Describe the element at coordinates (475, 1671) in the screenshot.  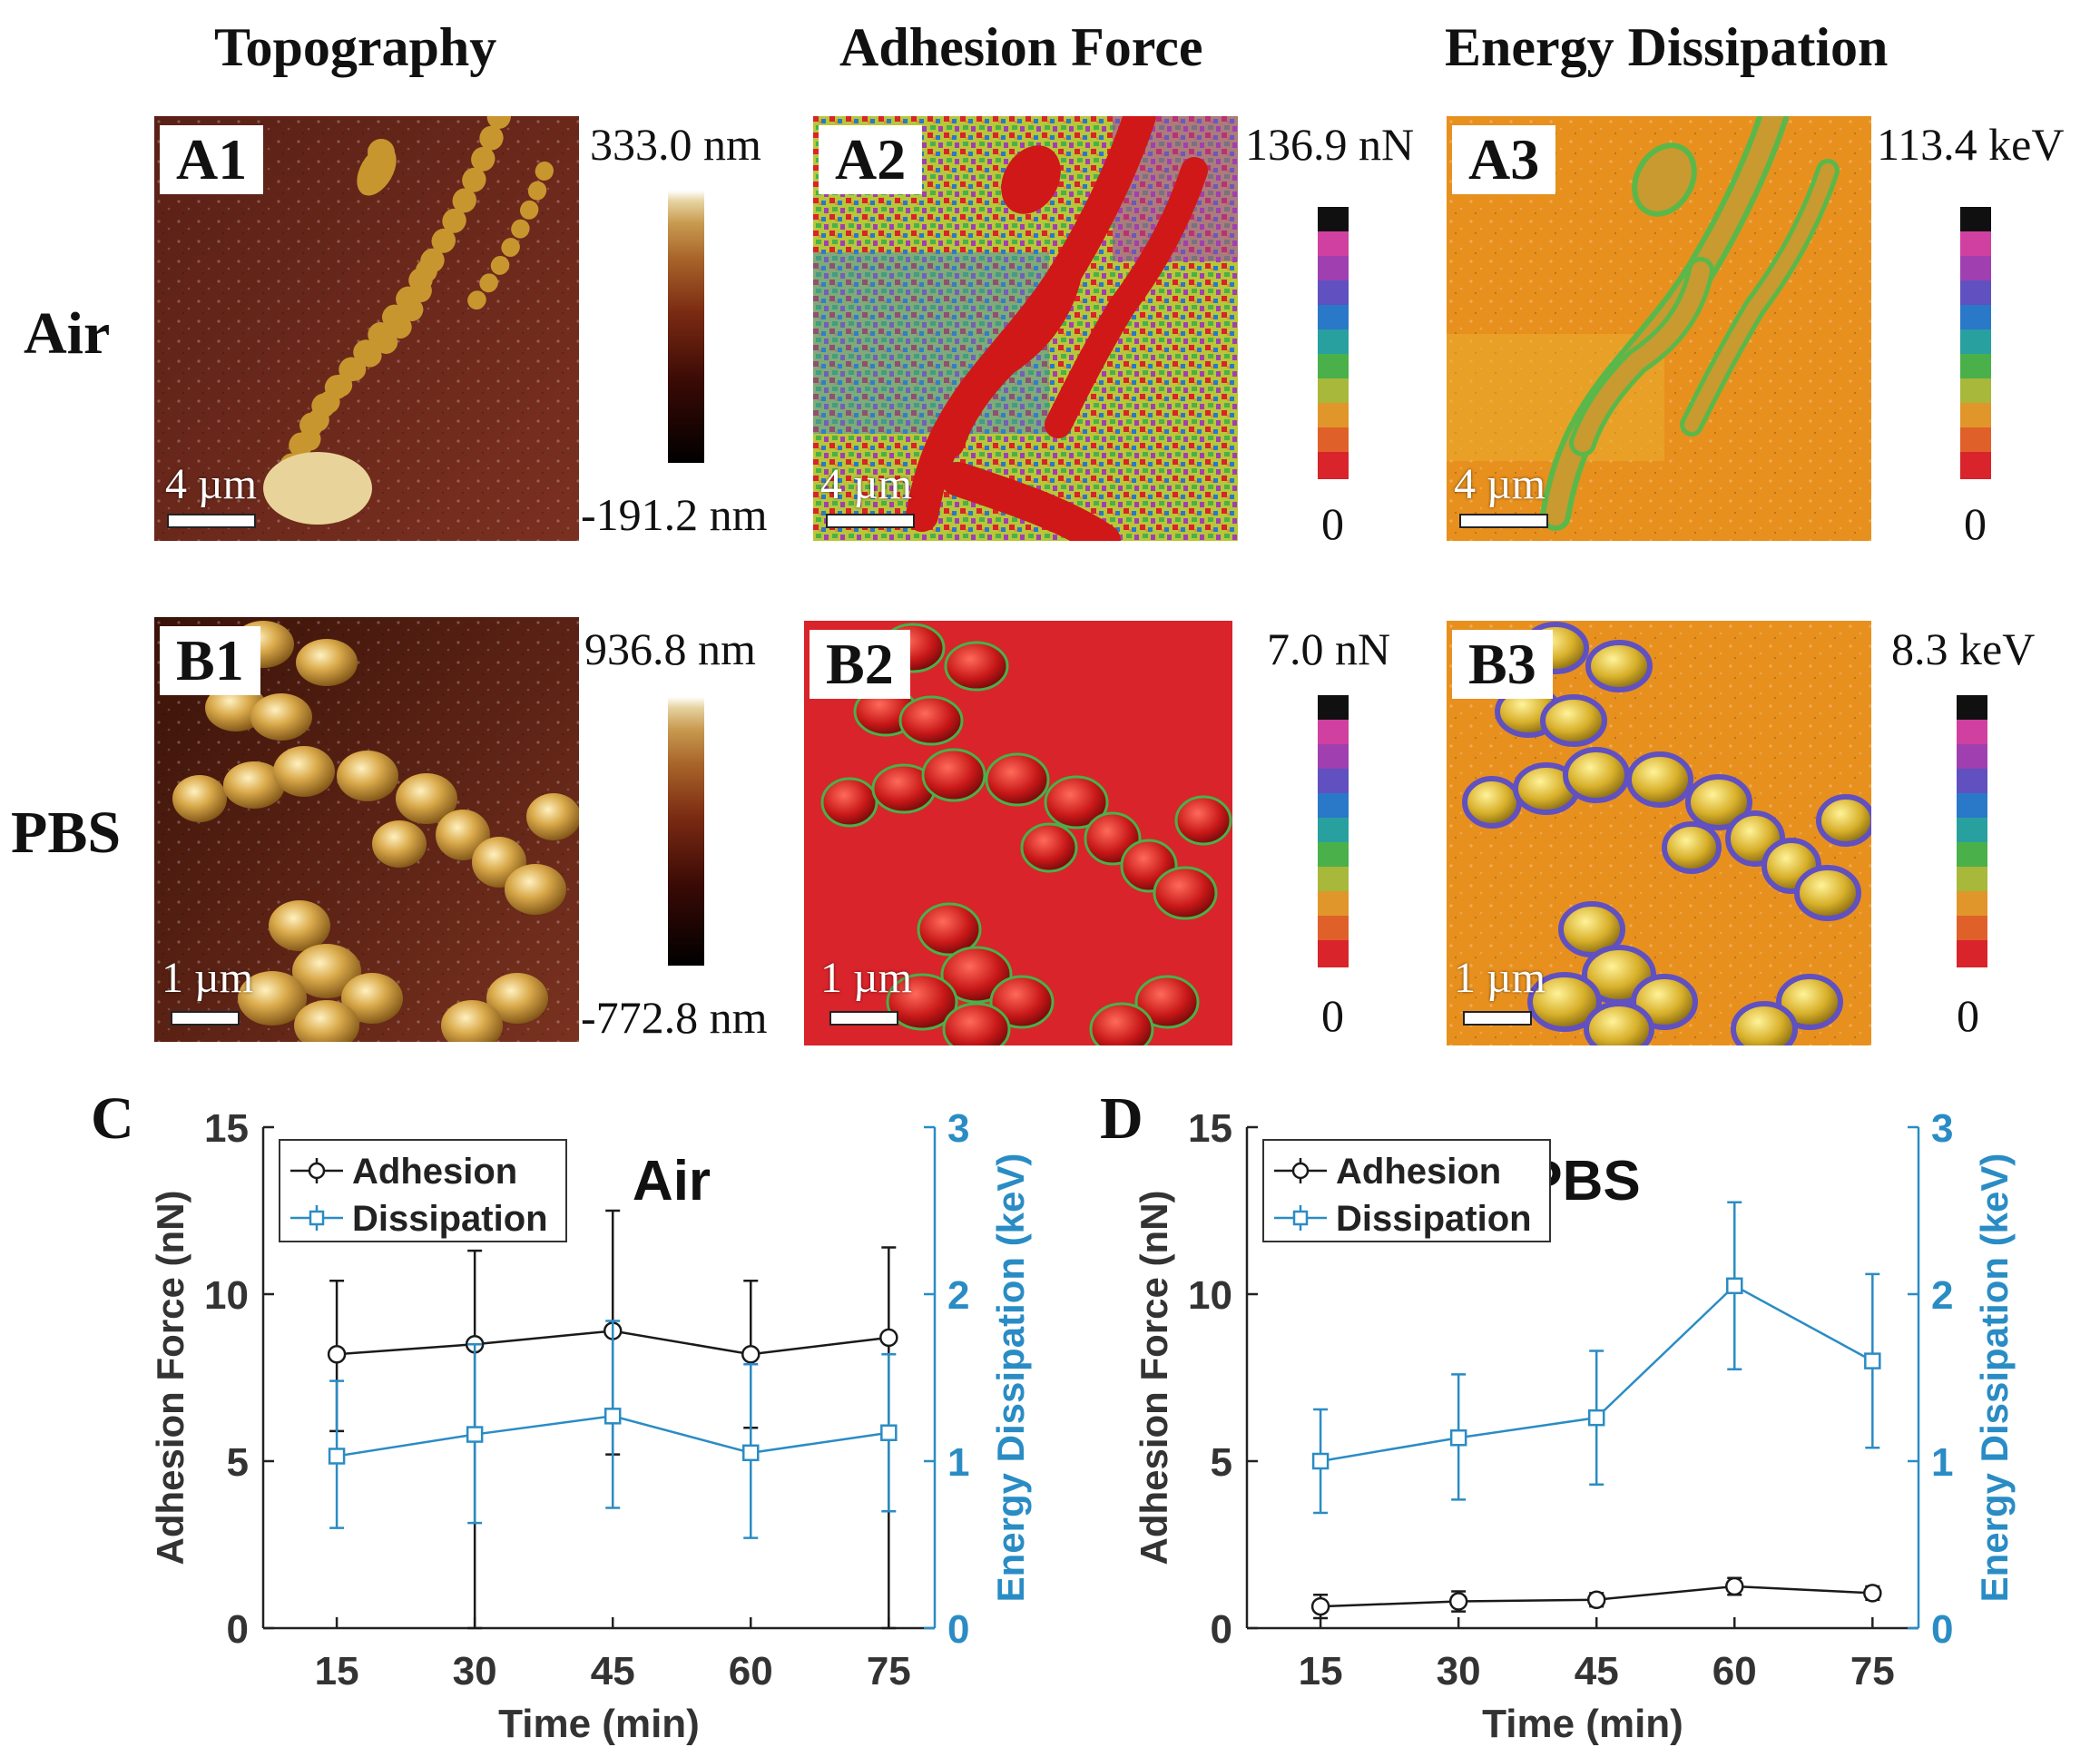
I see `x-tick-label-c: 30` at that location.